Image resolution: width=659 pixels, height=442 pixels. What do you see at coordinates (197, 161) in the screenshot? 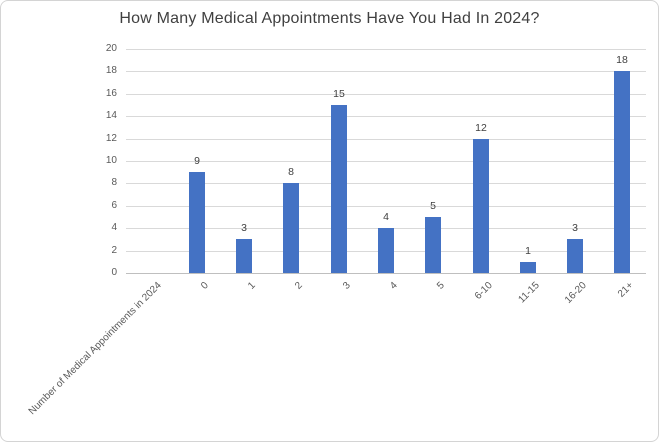
I see `bar-value-label: 9` at bounding box center [197, 161].